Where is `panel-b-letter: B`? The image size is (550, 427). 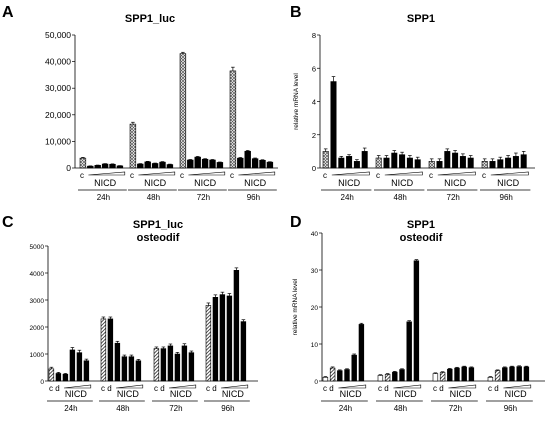
panel-b-letter: B is located at coordinates (296, 12).